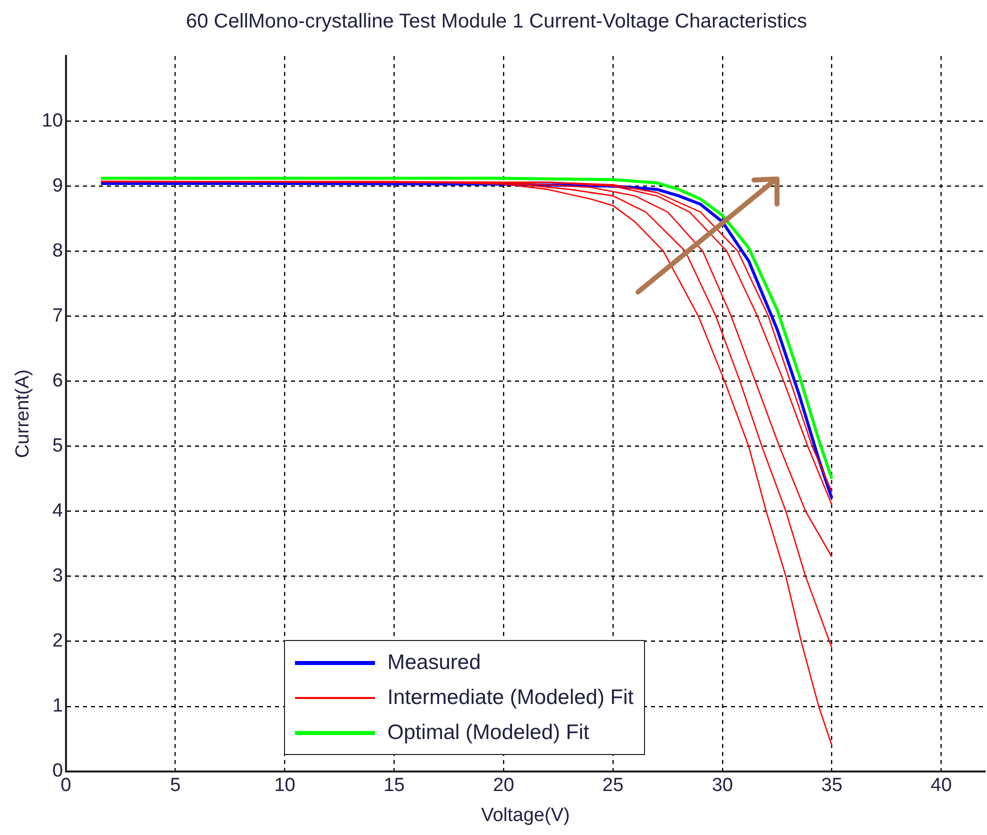  What do you see at coordinates (57, 185) in the screenshot?
I see `y-tick-label: 9` at bounding box center [57, 185].